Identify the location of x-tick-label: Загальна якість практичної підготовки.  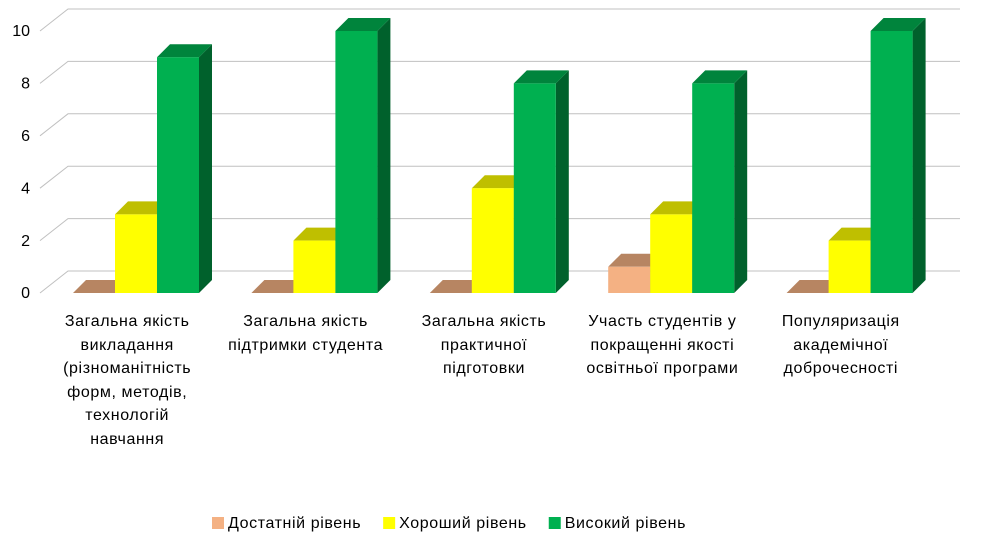
(484, 345).